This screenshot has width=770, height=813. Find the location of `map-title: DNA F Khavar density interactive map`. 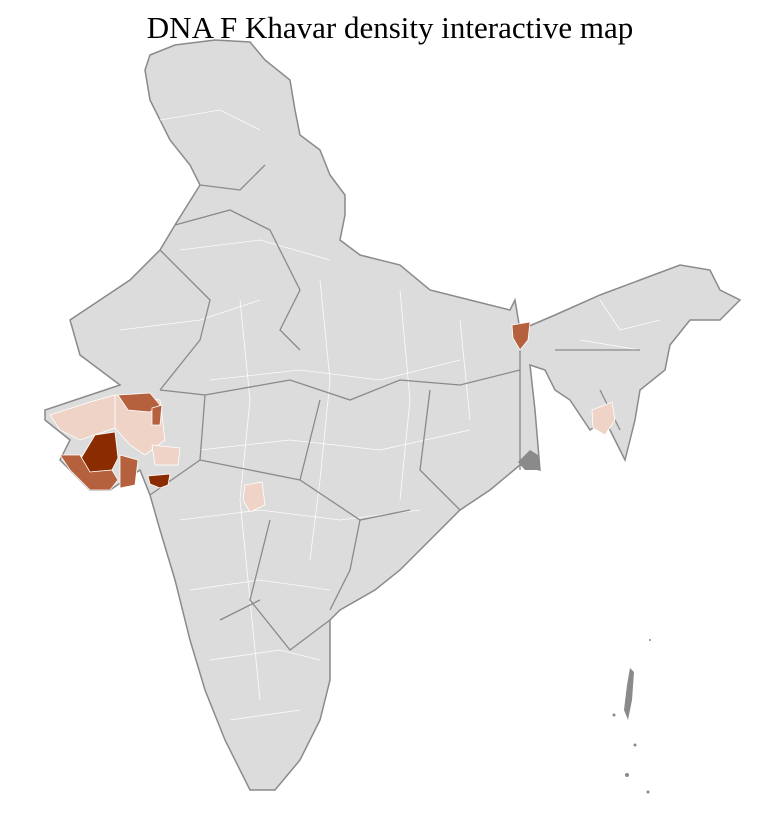

map-title: DNA F Khavar density interactive map is located at coordinates (390, 27).